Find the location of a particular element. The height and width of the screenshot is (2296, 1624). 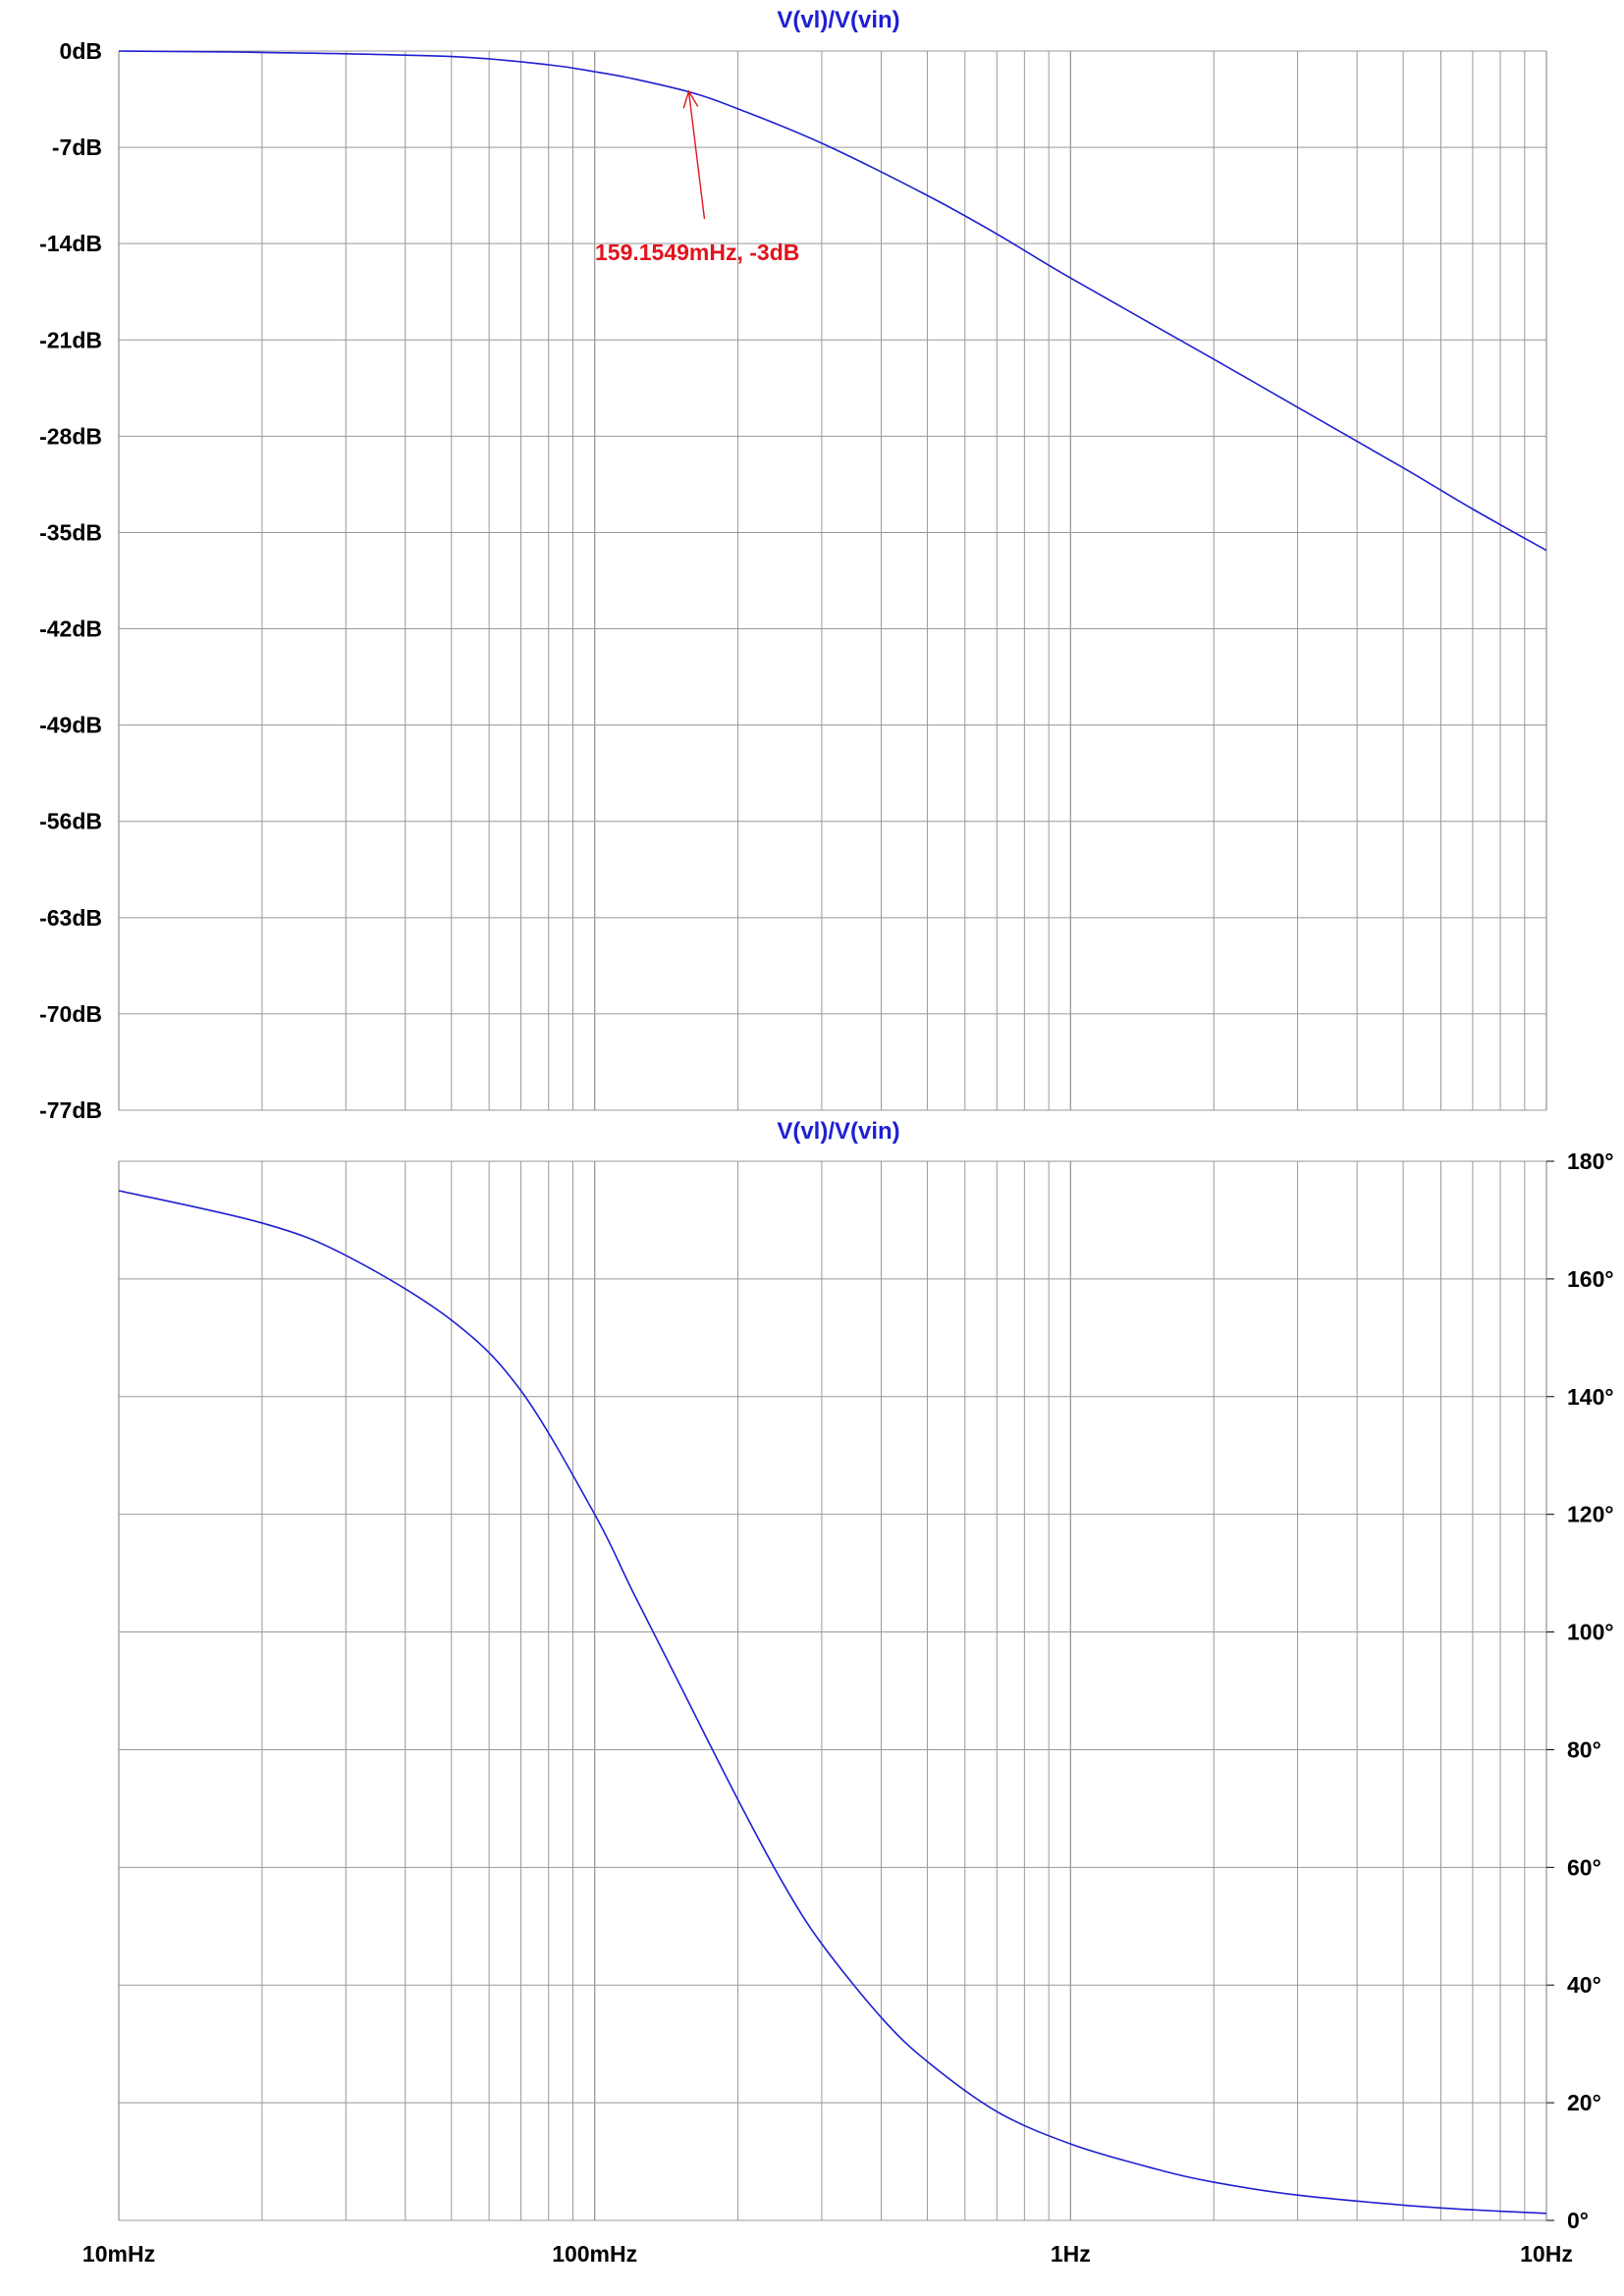

annotation-label: 159.1549mHz, -3dB is located at coordinates (697, 252).